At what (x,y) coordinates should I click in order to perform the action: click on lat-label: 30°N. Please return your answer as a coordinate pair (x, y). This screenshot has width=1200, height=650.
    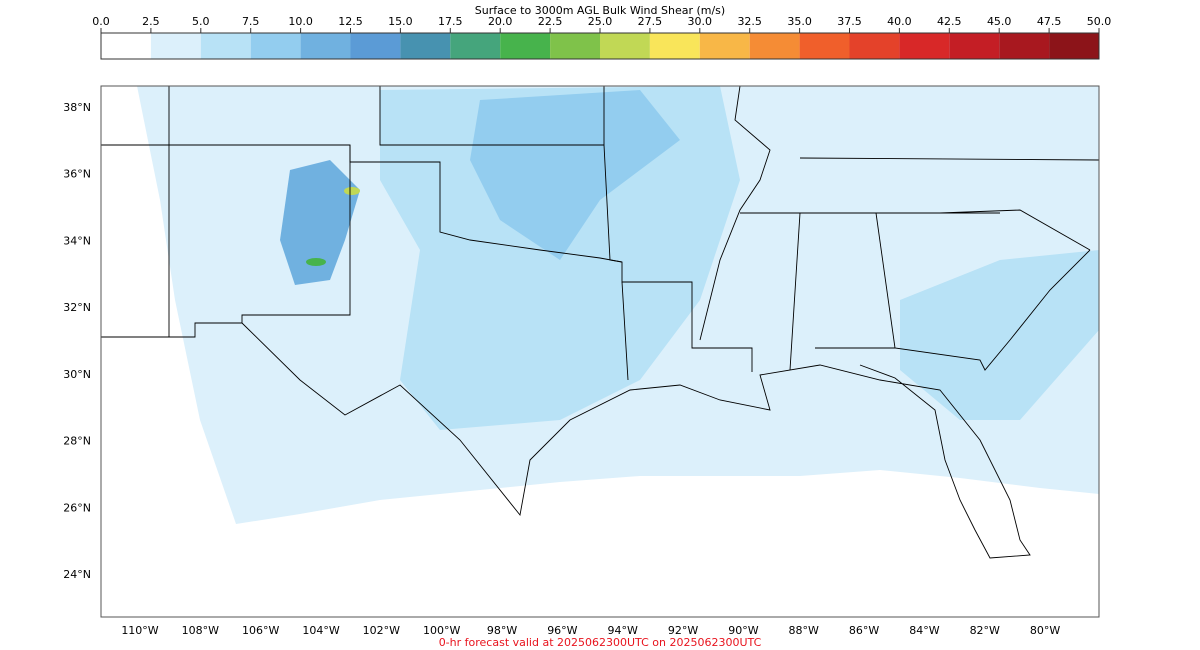
    Looking at the image, I should click on (77, 374).